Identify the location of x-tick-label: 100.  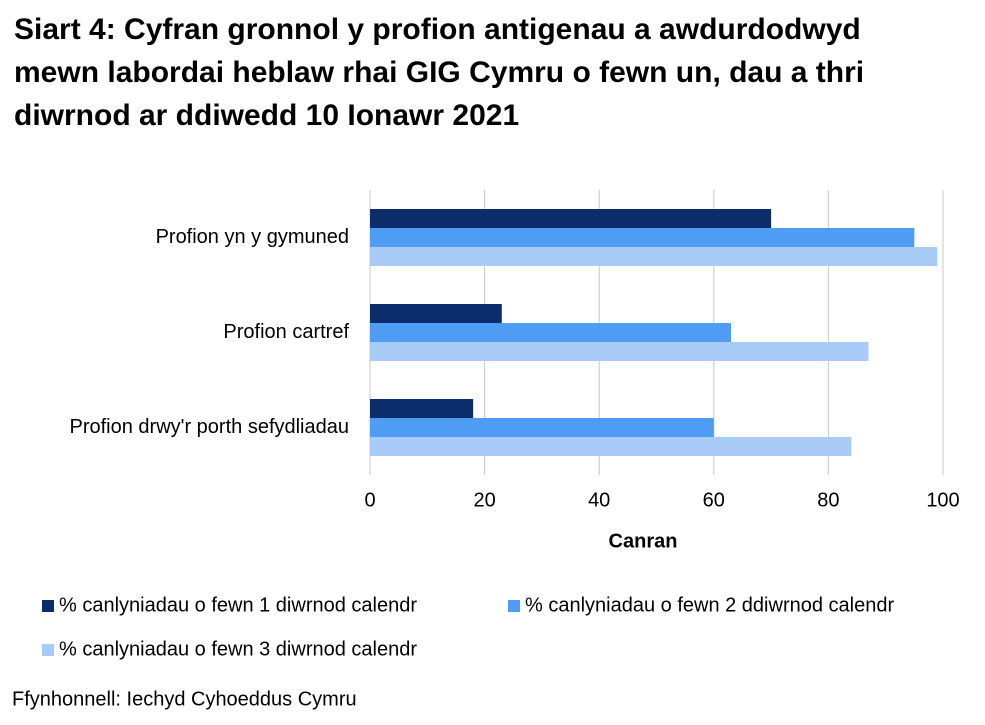
(942, 500).